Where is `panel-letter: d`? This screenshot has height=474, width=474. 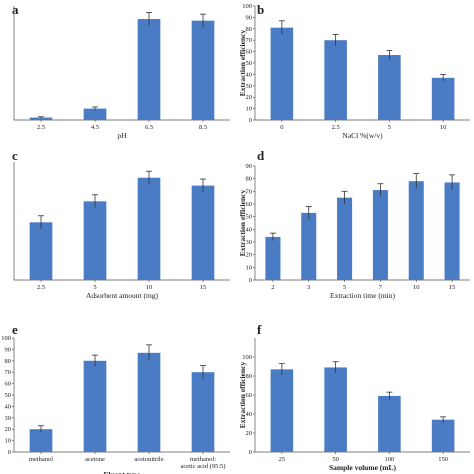 panel-letter: d is located at coordinates (261, 155).